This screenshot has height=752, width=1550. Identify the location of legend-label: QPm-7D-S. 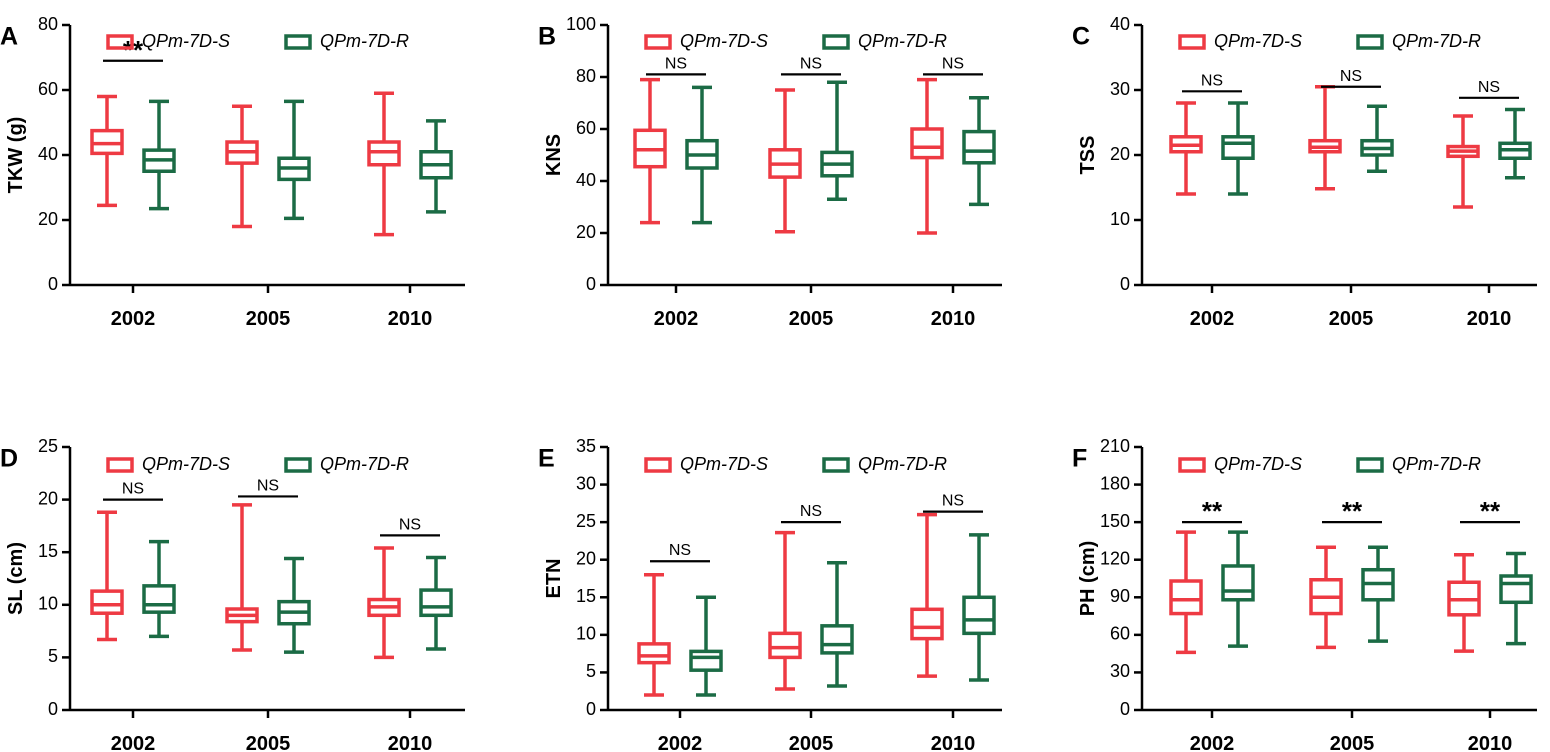
(724, 464).